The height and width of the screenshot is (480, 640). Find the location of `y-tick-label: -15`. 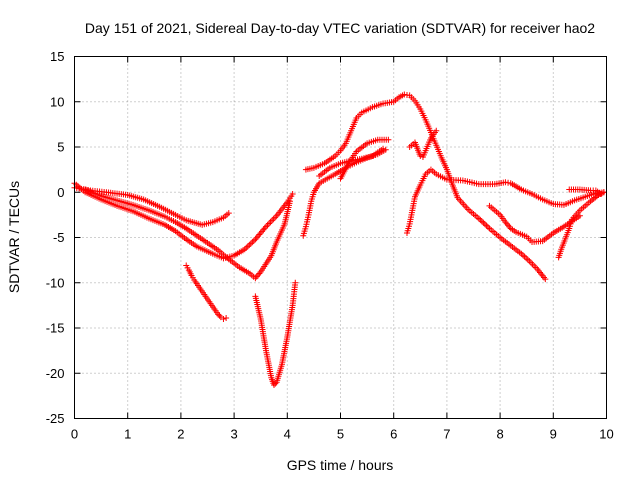

y-tick-label: -15 is located at coordinates (55, 328).